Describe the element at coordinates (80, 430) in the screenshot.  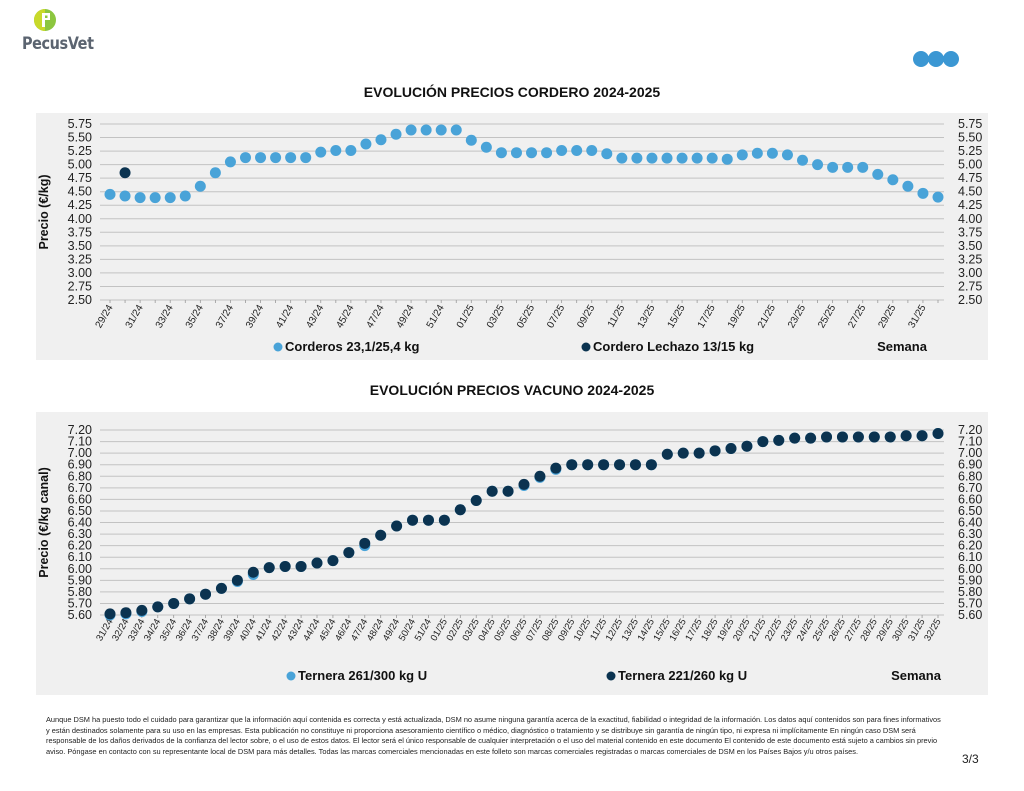
I see `y-tick-label-left: 7.20` at that location.